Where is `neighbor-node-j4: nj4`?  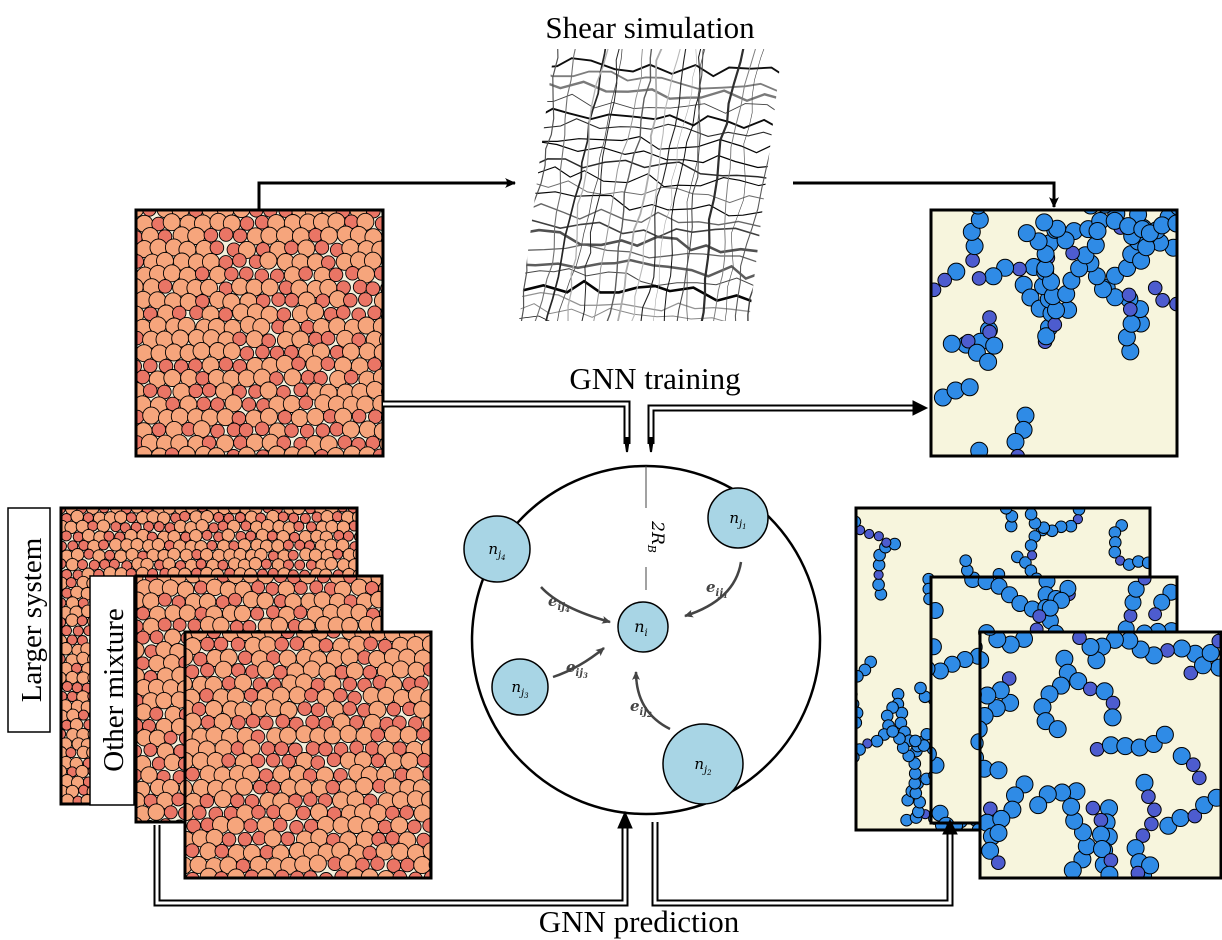 neighbor-node-j4: nj4 is located at coordinates (497, 549).